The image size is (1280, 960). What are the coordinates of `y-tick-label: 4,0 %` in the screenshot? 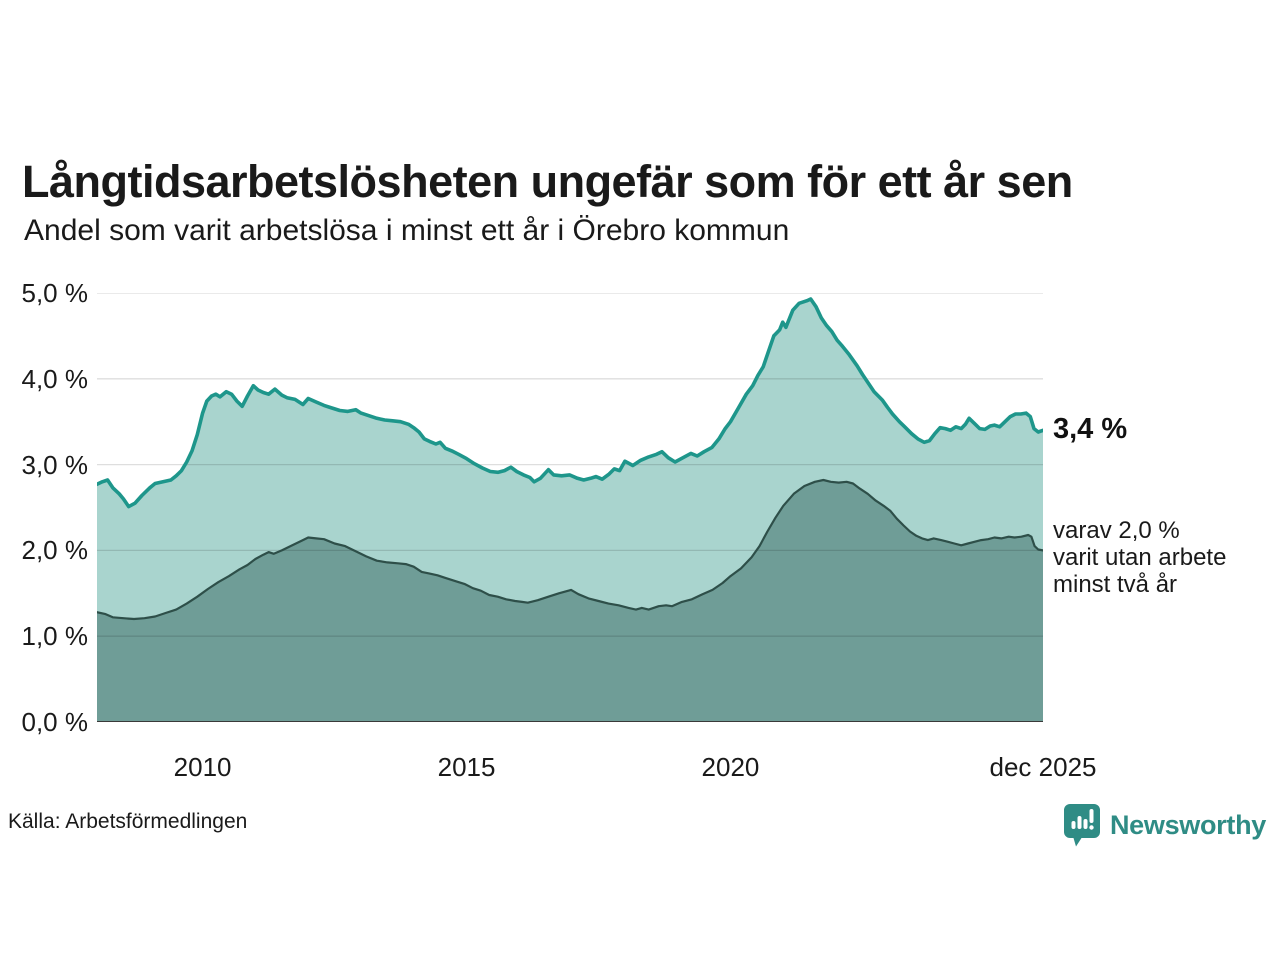 It's located at (55, 378).